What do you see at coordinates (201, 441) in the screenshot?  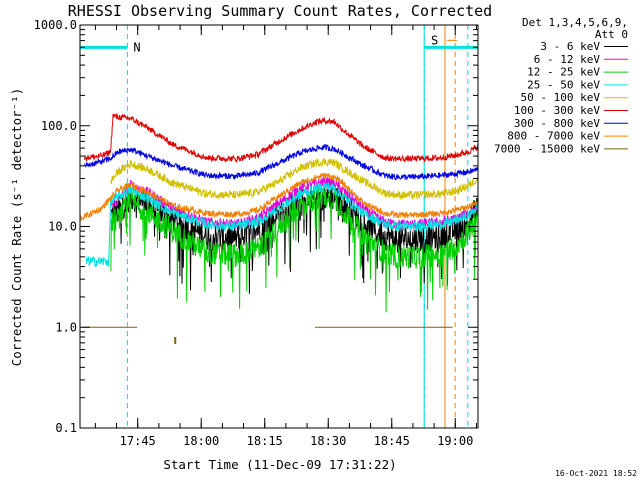 I see `x-tick-label: 18:00` at bounding box center [201, 441].